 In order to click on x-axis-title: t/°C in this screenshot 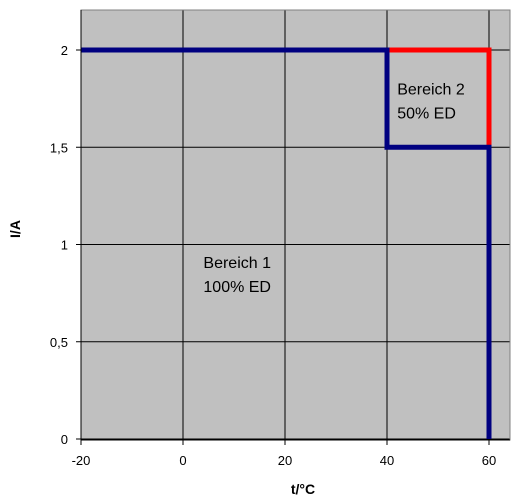, I will do `click(303, 489)`.